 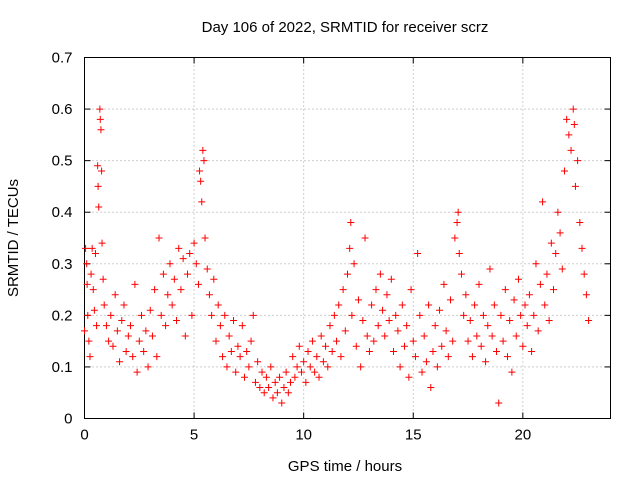 What do you see at coordinates (345, 466) in the screenshot?
I see `x-axis-label: GPS time / hours` at bounding box center [345, 466].